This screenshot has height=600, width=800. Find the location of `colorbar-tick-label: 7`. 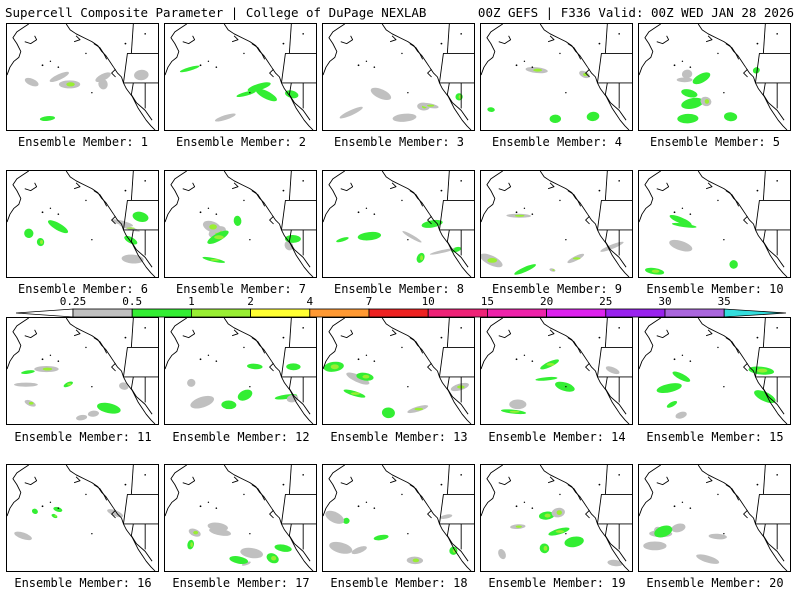

colorbar-tick-label: 7 is located at coordinates (369, 301).